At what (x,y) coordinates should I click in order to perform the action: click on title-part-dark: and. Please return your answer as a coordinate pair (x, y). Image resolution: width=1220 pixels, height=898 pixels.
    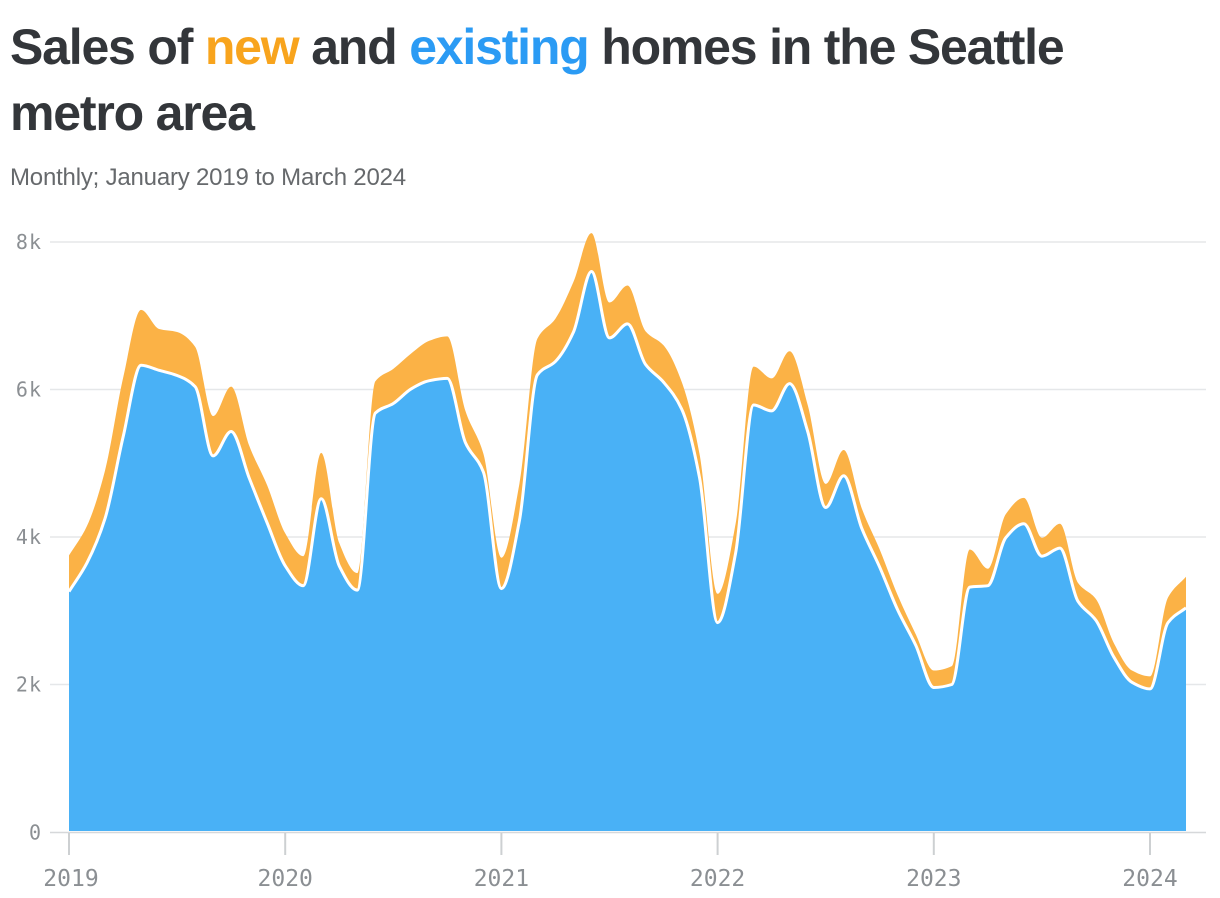
    Looking at the image, I should click on (354, 47).